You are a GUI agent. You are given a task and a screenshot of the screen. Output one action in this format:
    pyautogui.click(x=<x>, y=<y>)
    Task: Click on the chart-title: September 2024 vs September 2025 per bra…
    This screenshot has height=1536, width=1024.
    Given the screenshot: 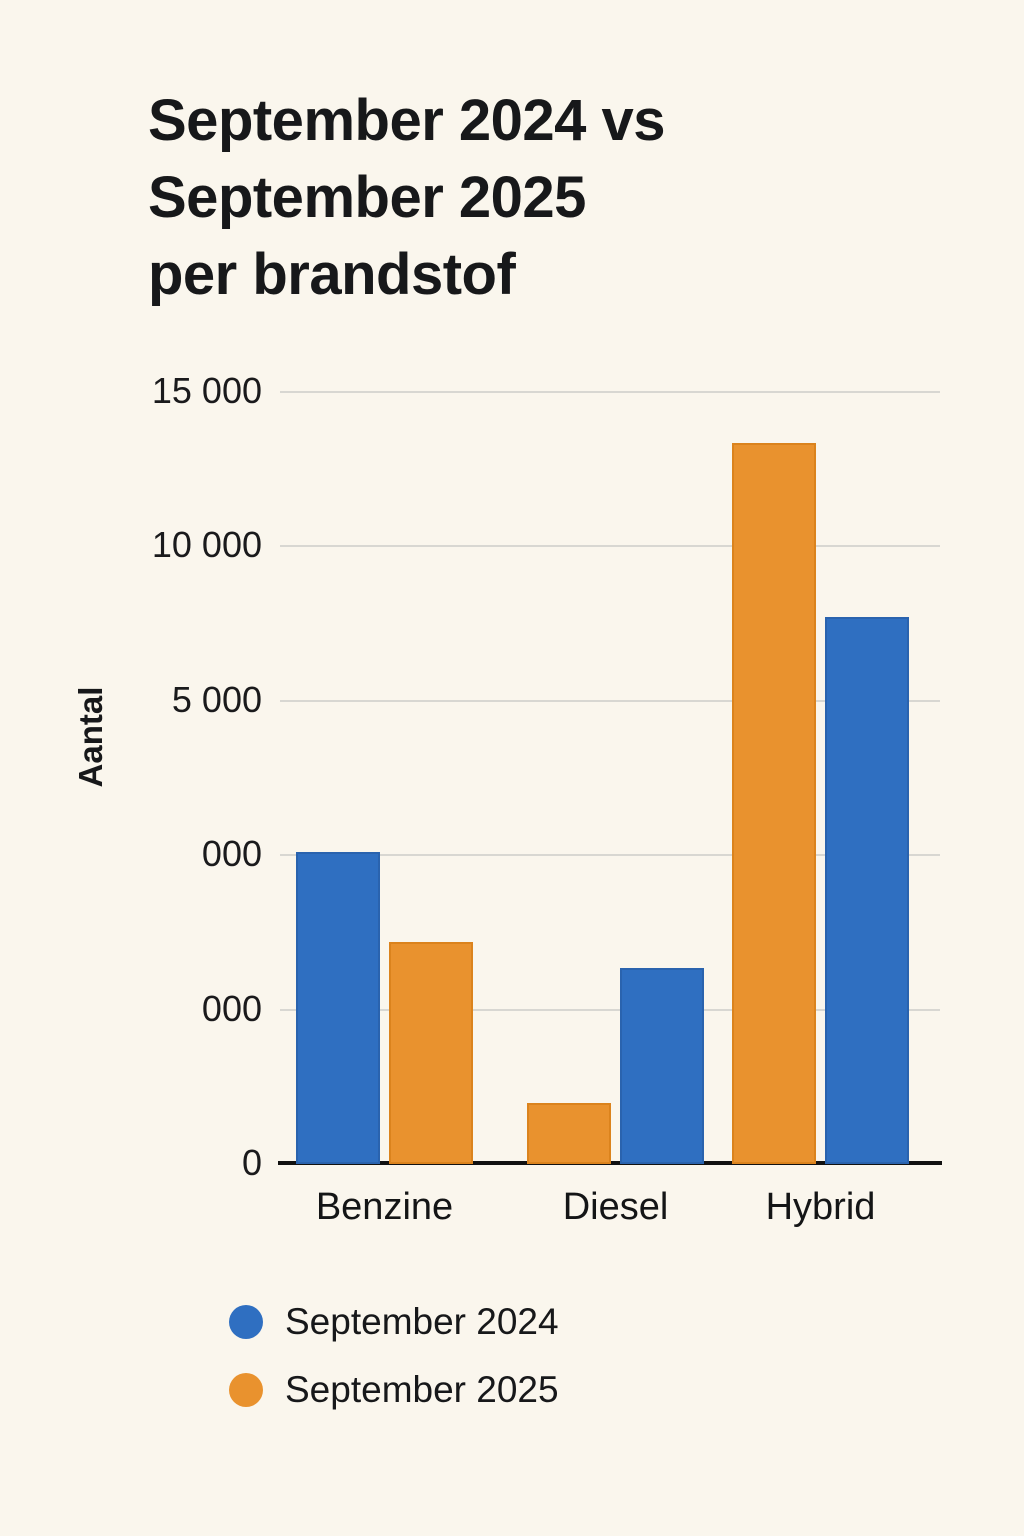 What is the action you would take?
    pyautogui.click(x=407, y=197)
    